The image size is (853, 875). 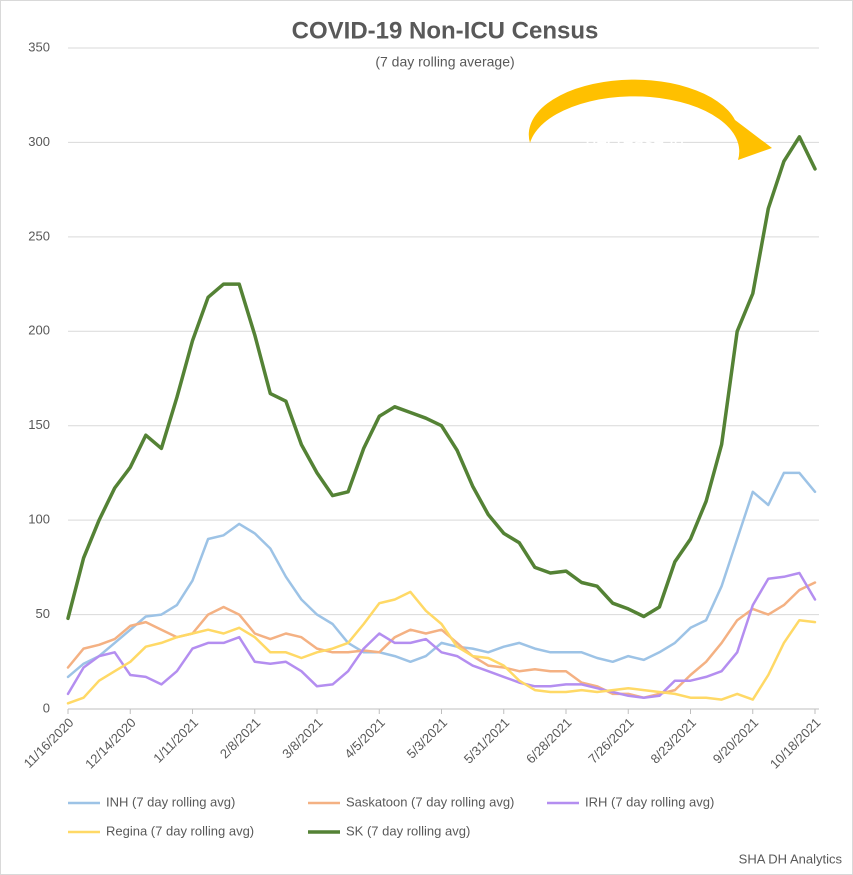 I want to click on y-tick-label: 100, so click(x=39, y=519).